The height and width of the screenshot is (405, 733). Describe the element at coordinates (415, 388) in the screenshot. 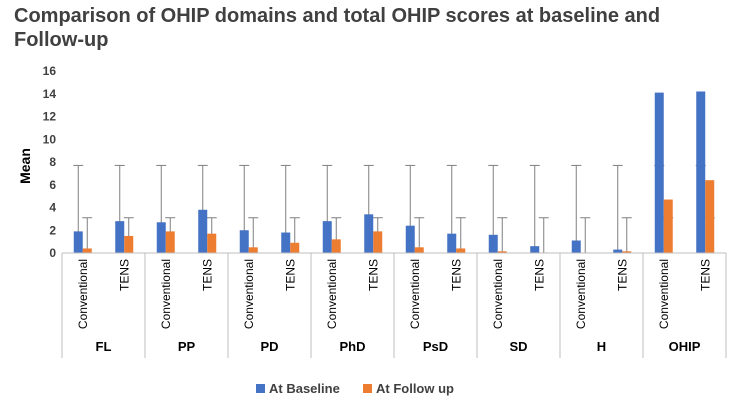

I see `legend-label: At Follow up` at that location.